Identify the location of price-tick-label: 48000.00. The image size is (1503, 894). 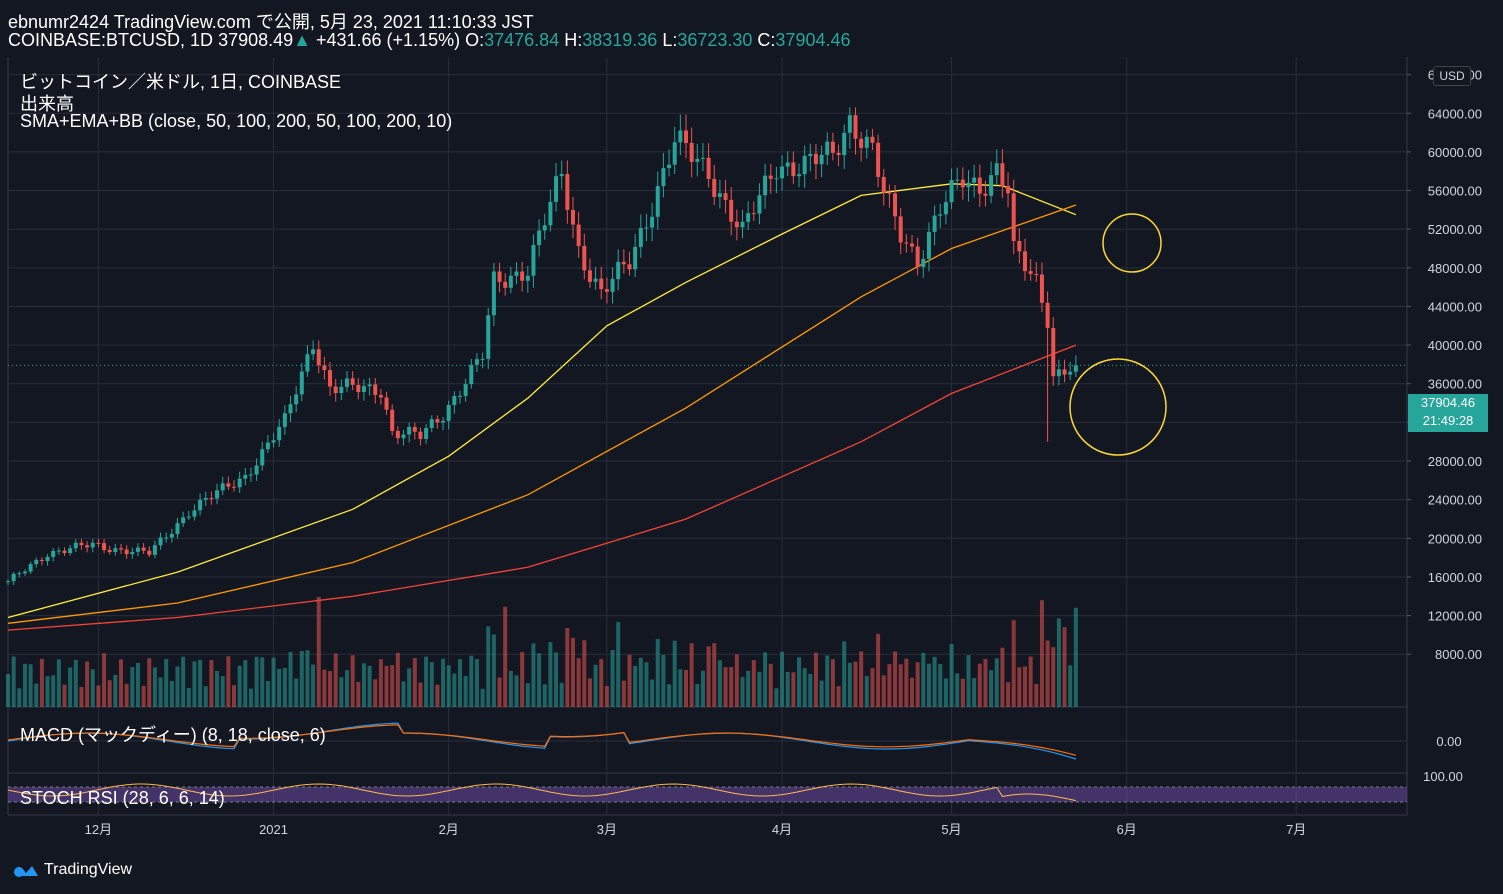
(1455, 268).